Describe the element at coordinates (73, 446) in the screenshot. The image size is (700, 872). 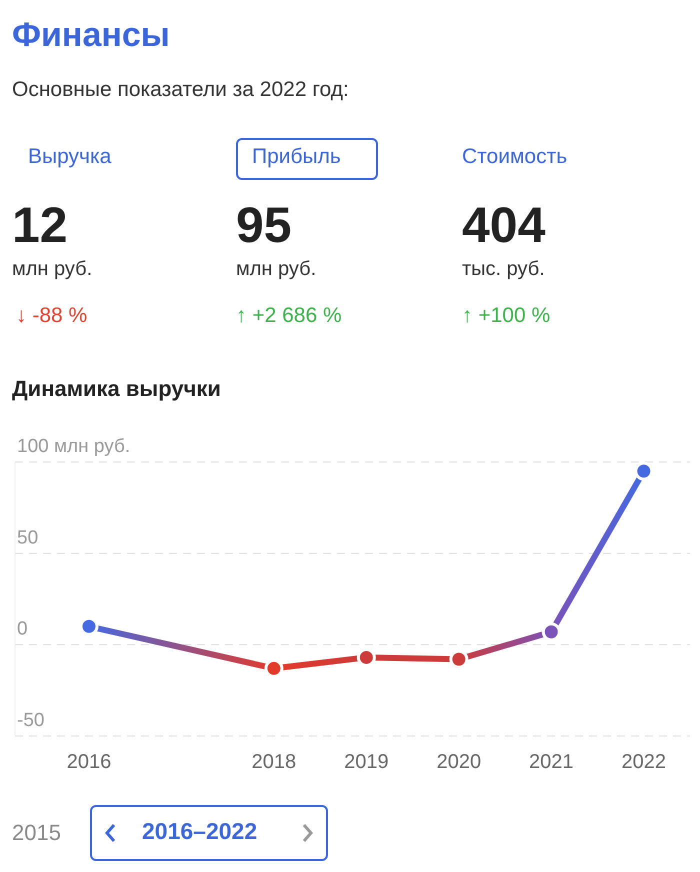
I see `y-tick-label: 100 млн руб.` at that location.